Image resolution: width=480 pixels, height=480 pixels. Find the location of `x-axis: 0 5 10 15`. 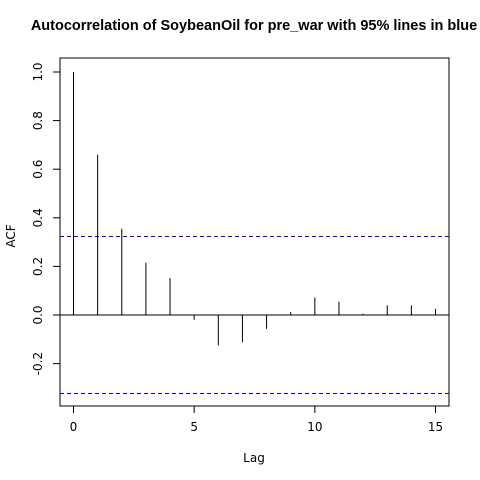

x-axis: 0 5 10 15 is located at coordinates (256, 420).